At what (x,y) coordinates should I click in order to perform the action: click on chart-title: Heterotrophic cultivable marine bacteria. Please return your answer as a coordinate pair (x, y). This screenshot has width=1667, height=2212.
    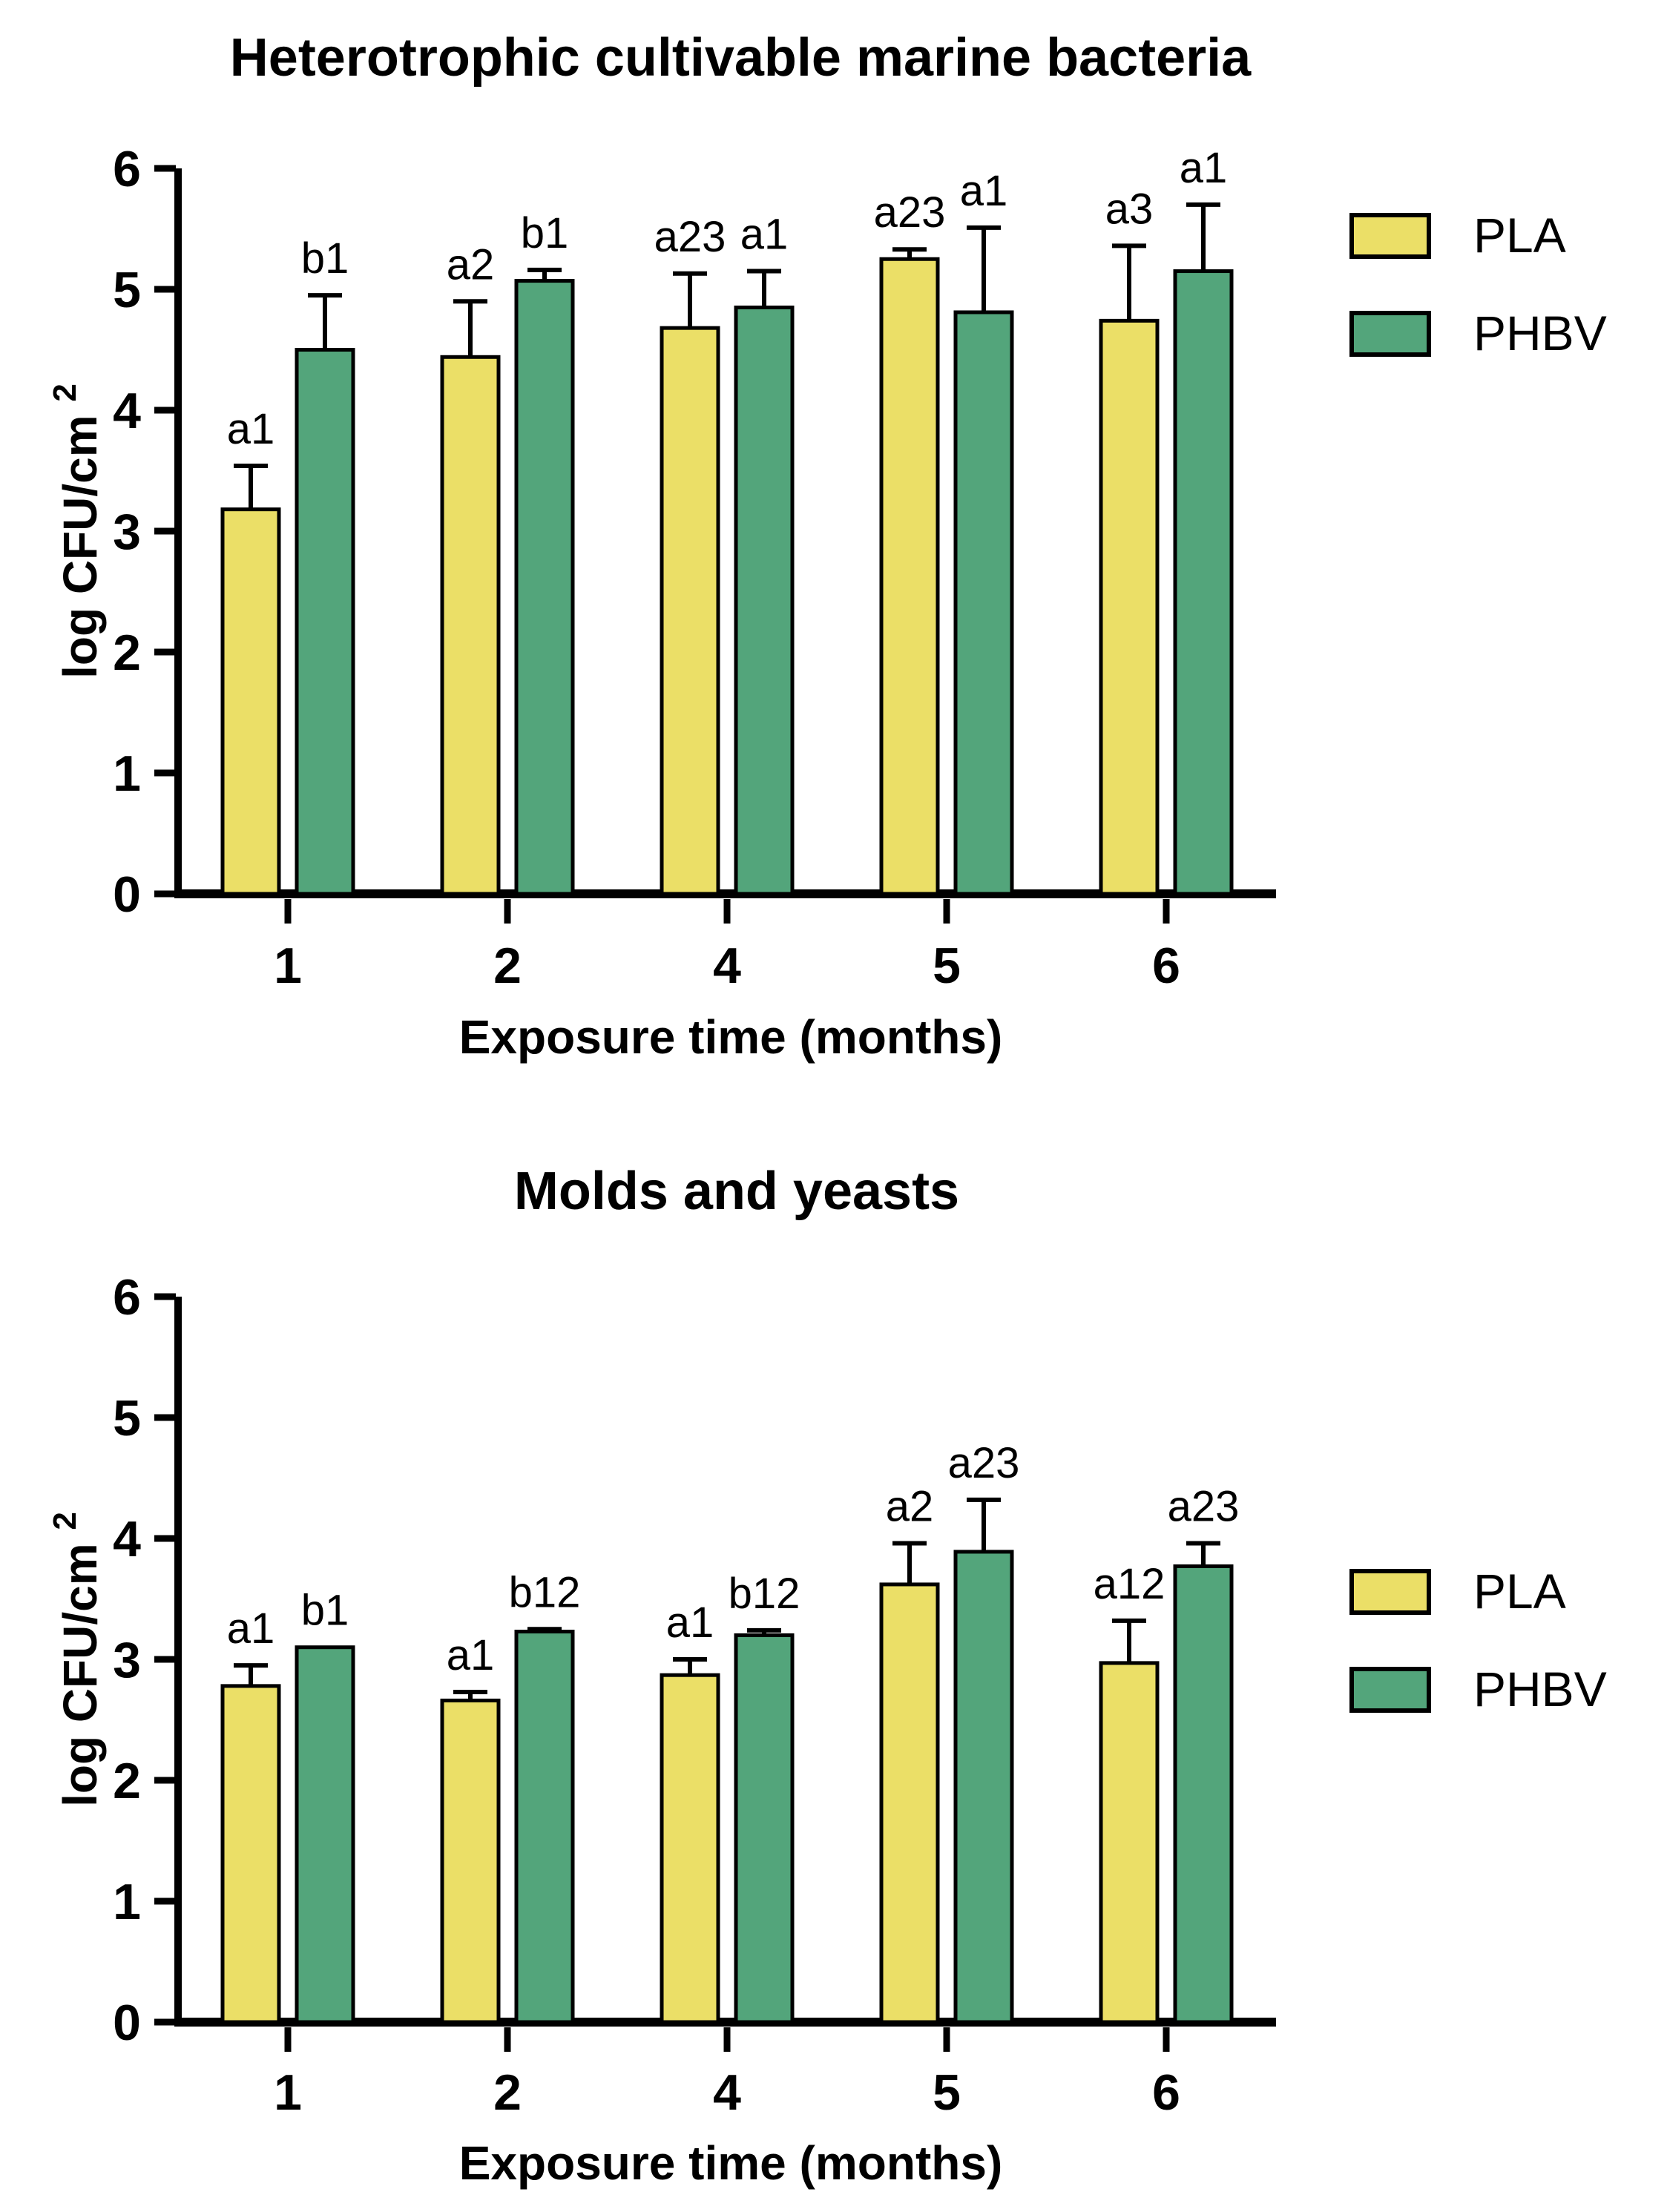
    Looking at the image, I should click on (741, 58).